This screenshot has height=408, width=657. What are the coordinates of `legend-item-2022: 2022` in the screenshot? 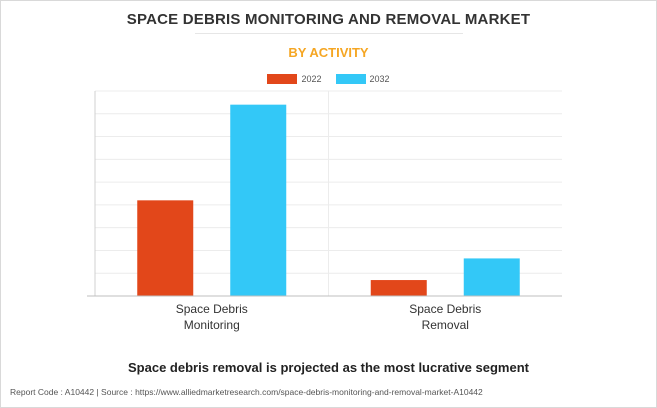 It's located at (294, 79).